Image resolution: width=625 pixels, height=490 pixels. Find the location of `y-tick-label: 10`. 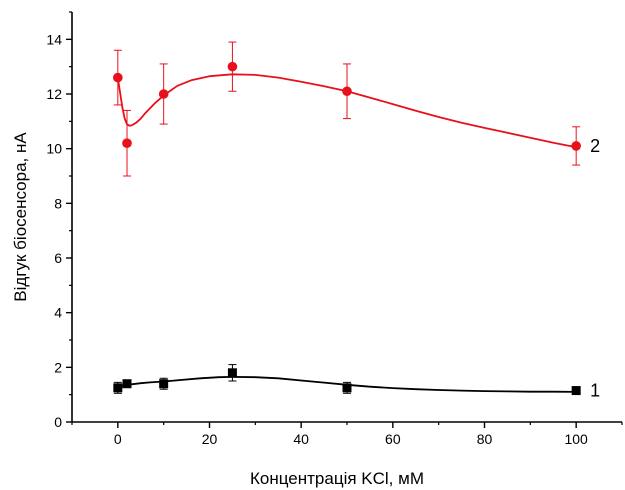

y-tick-label: 10 is located at coordinates (54, 149).